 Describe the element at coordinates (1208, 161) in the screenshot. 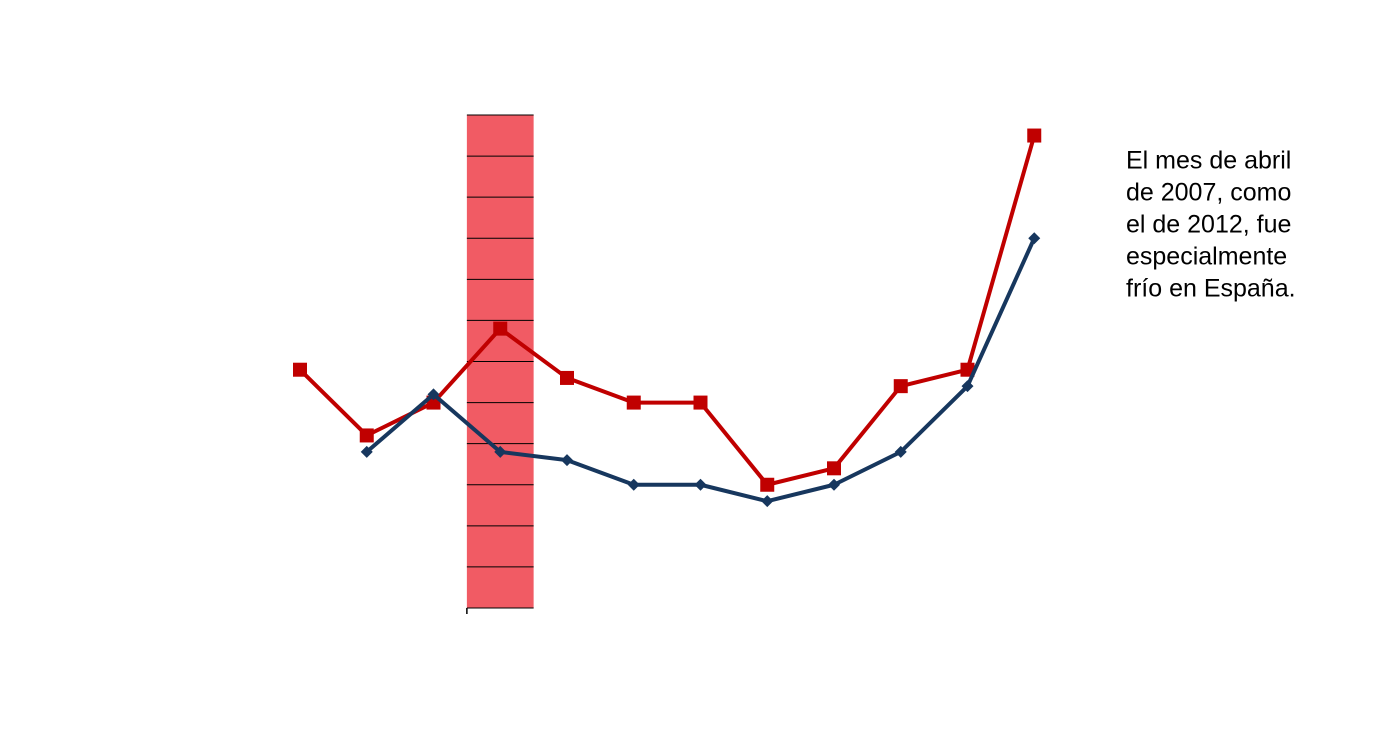

I see `annotation-line: El mes de abril` at that location.